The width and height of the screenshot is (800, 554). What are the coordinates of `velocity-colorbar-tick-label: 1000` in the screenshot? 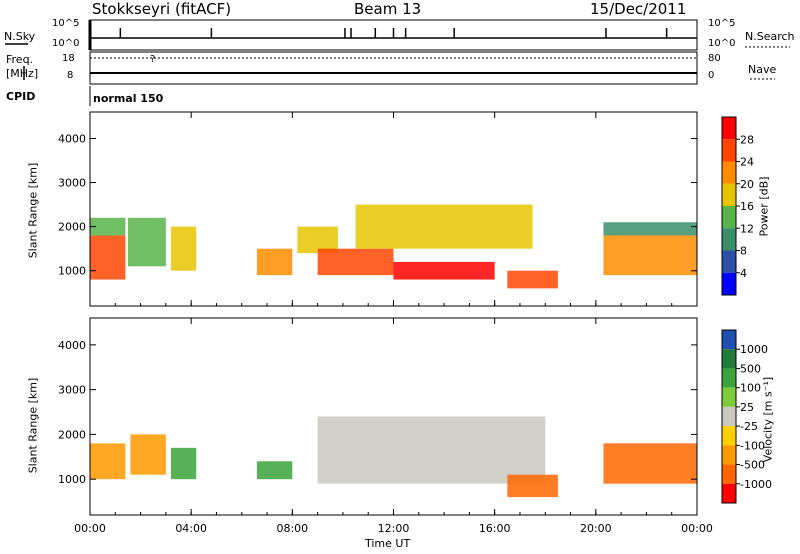 It's located at (754, 349).